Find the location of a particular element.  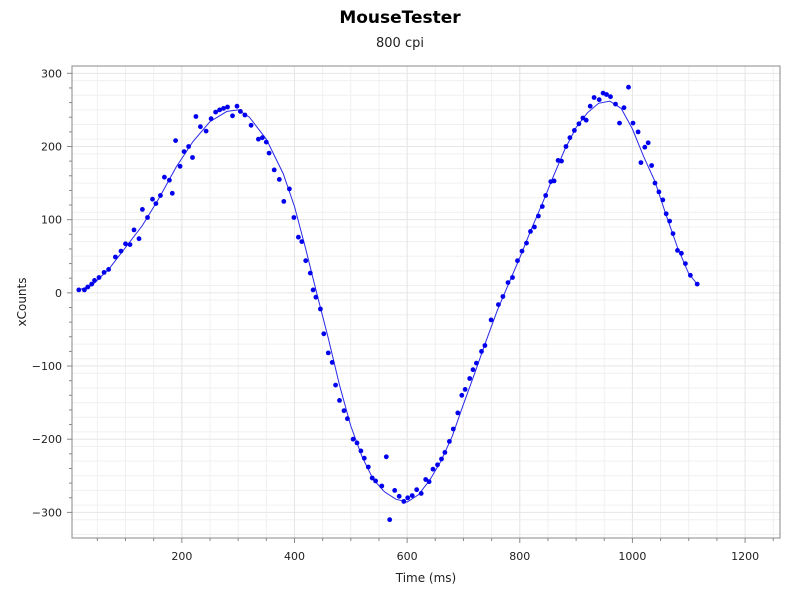

chart-title: MouseTester is located at coordinates (400, 18).